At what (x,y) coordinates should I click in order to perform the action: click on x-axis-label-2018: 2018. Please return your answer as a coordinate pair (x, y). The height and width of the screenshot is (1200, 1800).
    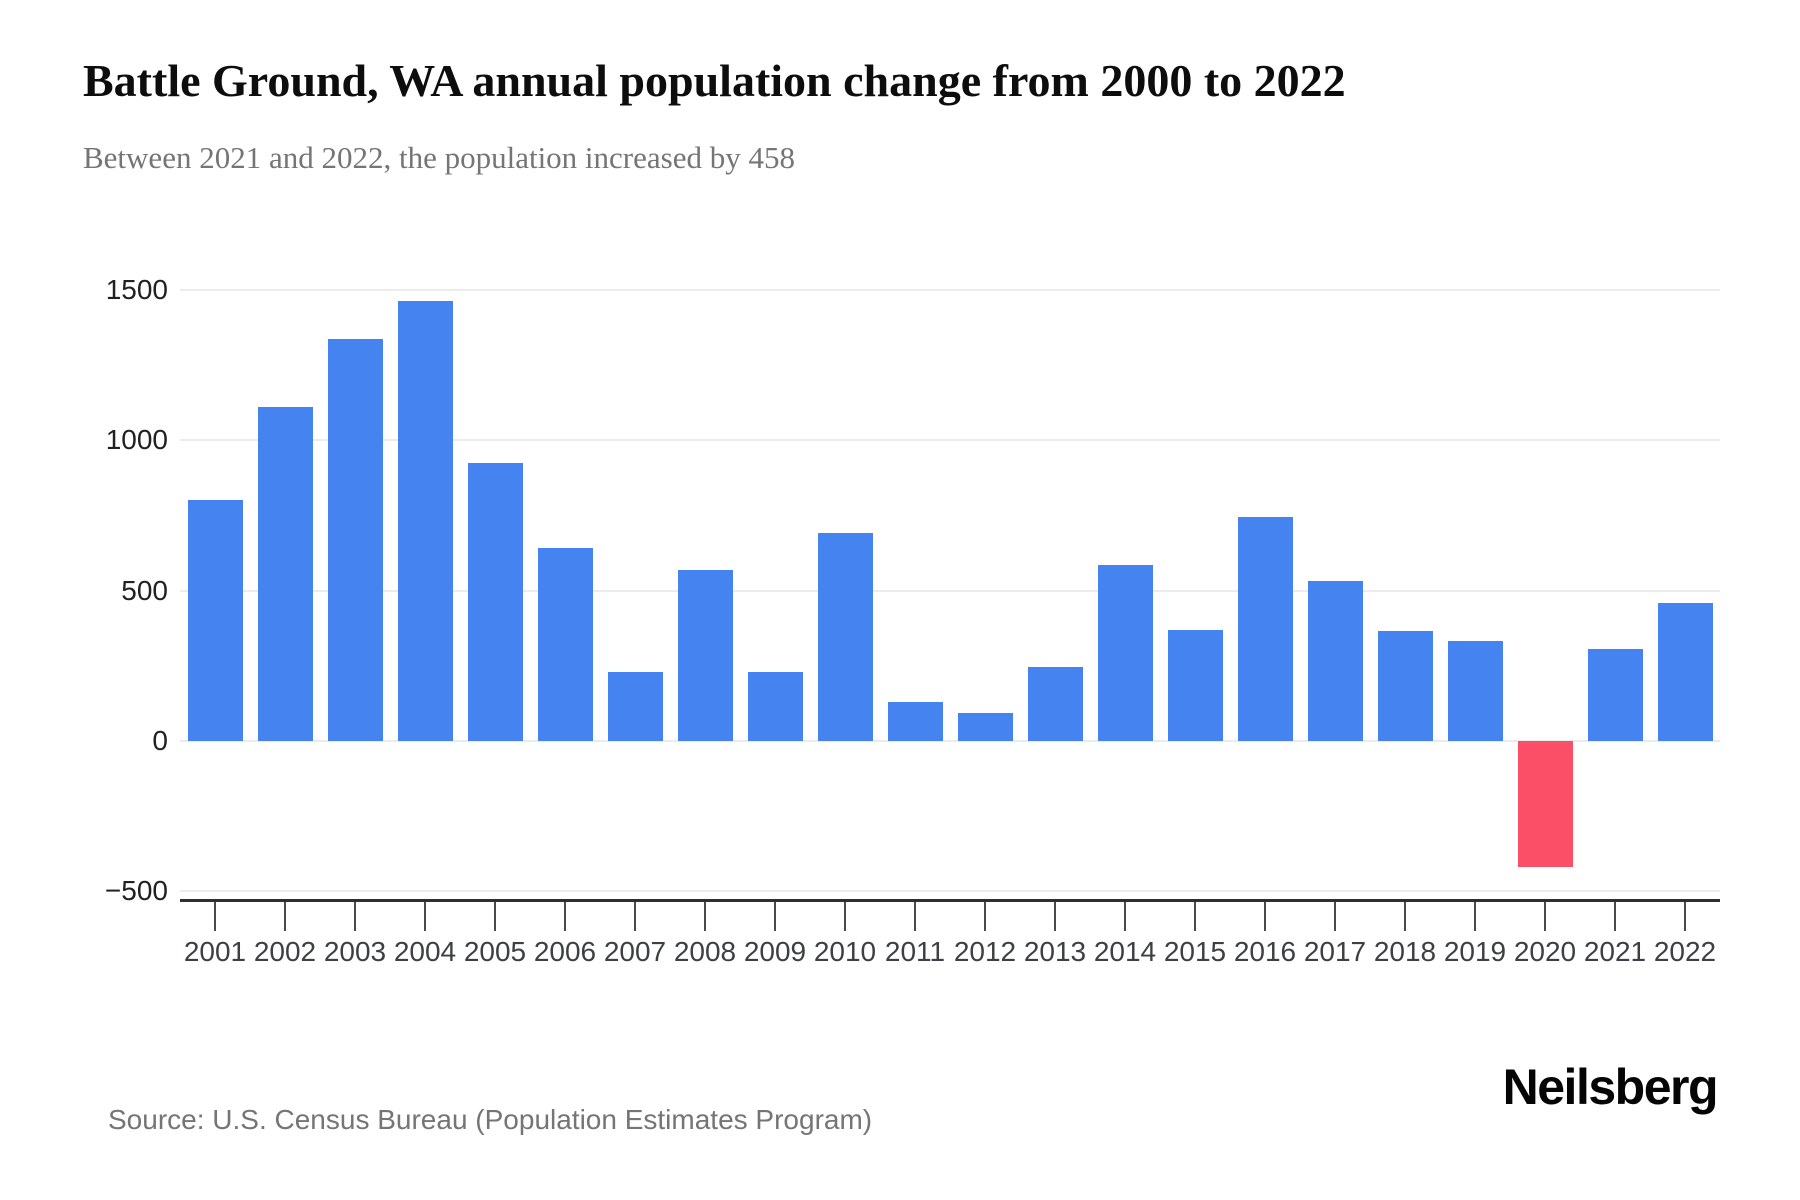
    Looking at the image, I should click on (1405, 951).